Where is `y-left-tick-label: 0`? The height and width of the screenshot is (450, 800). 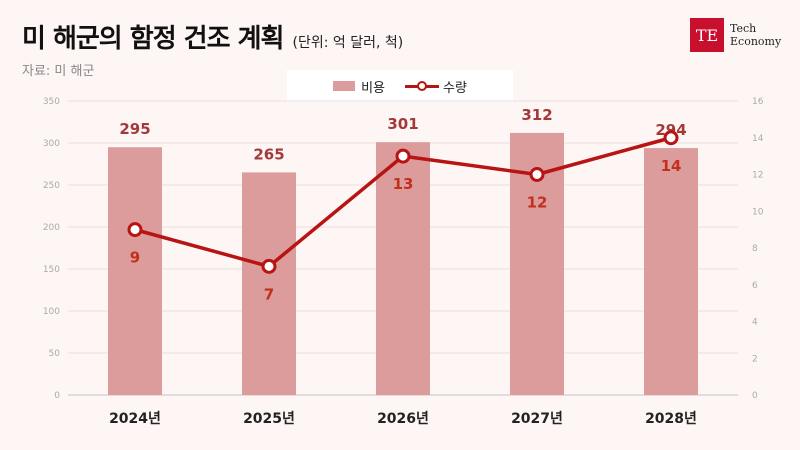
y-left-tick-label: 0 is located at coordinates (57, 396).